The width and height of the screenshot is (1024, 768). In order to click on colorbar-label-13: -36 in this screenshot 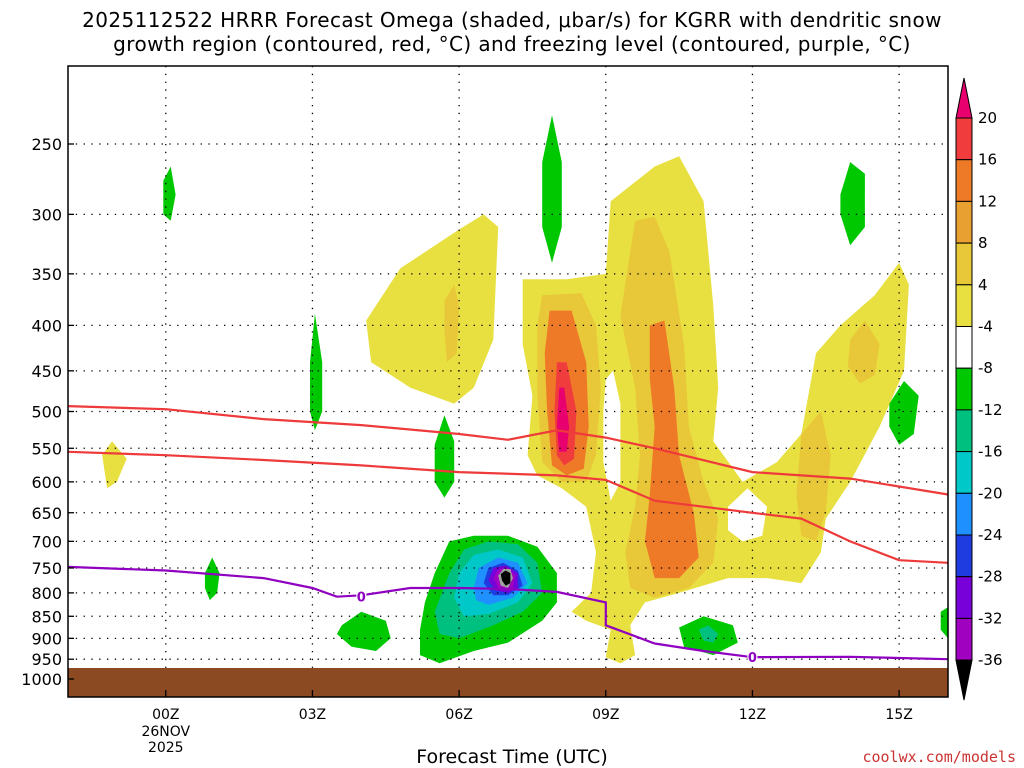, I will do `click(990, 660)`.